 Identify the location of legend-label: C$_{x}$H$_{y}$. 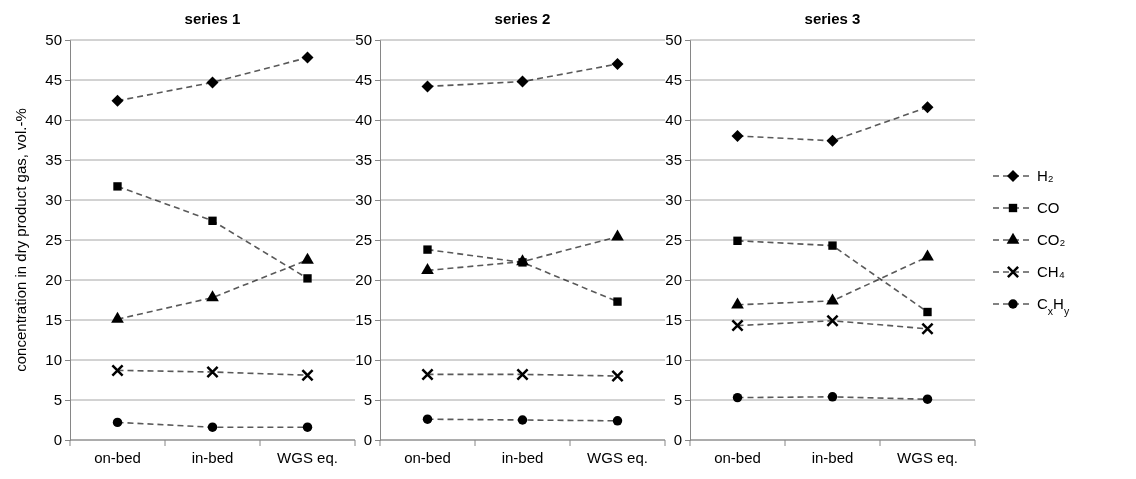
(1053, 306).